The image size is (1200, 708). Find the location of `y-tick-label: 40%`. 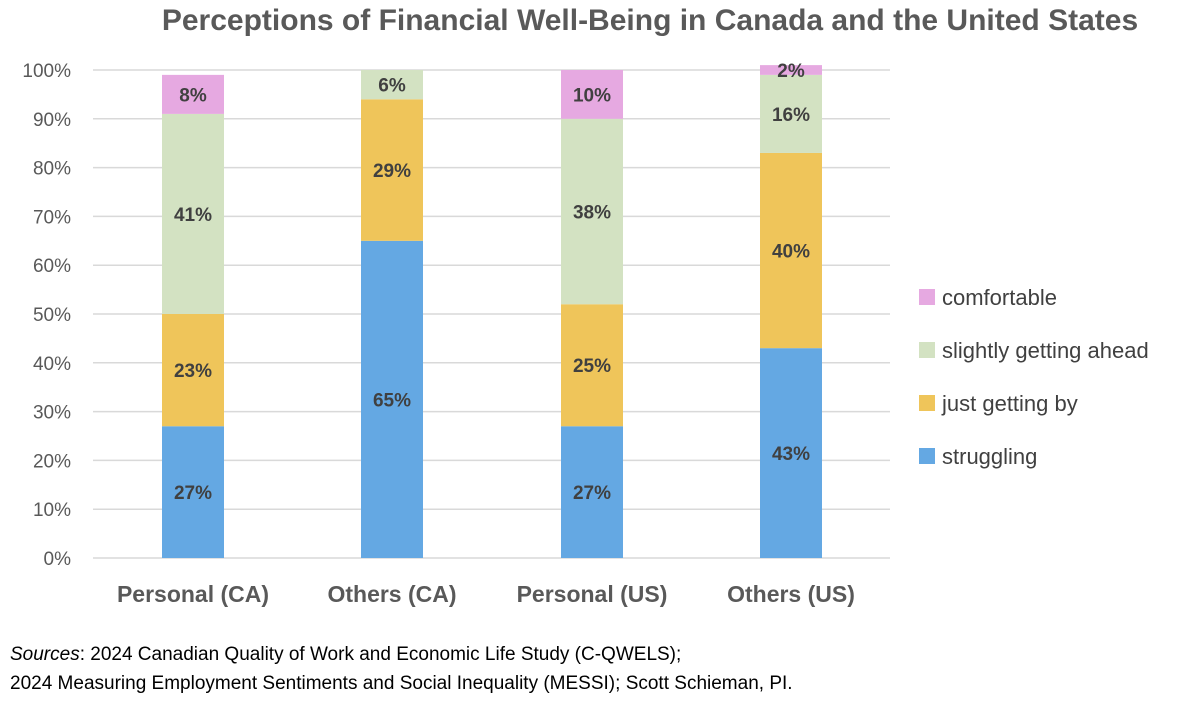

y-tick-label: 40% is located at coordinates (52, 364).